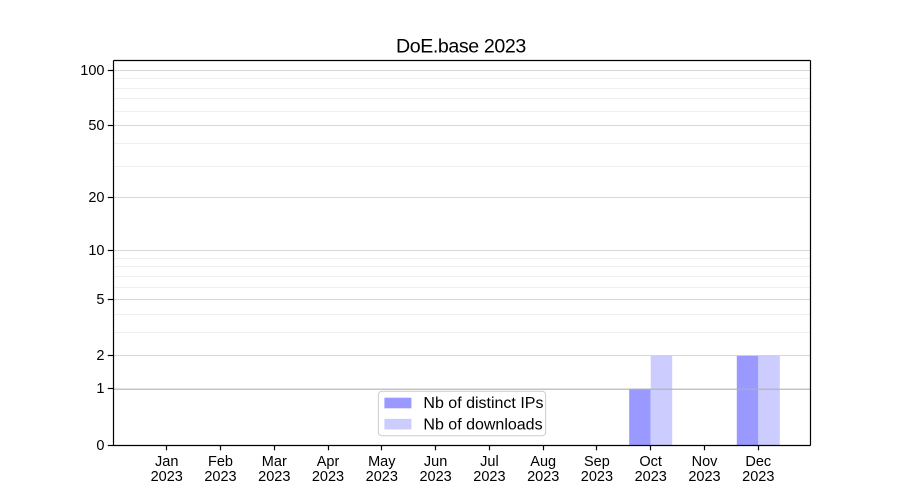 Image resolution: width=900 pixels, height=500 pixels. I want to click on svg-text: DoE.base 2023, so click(461, 47).